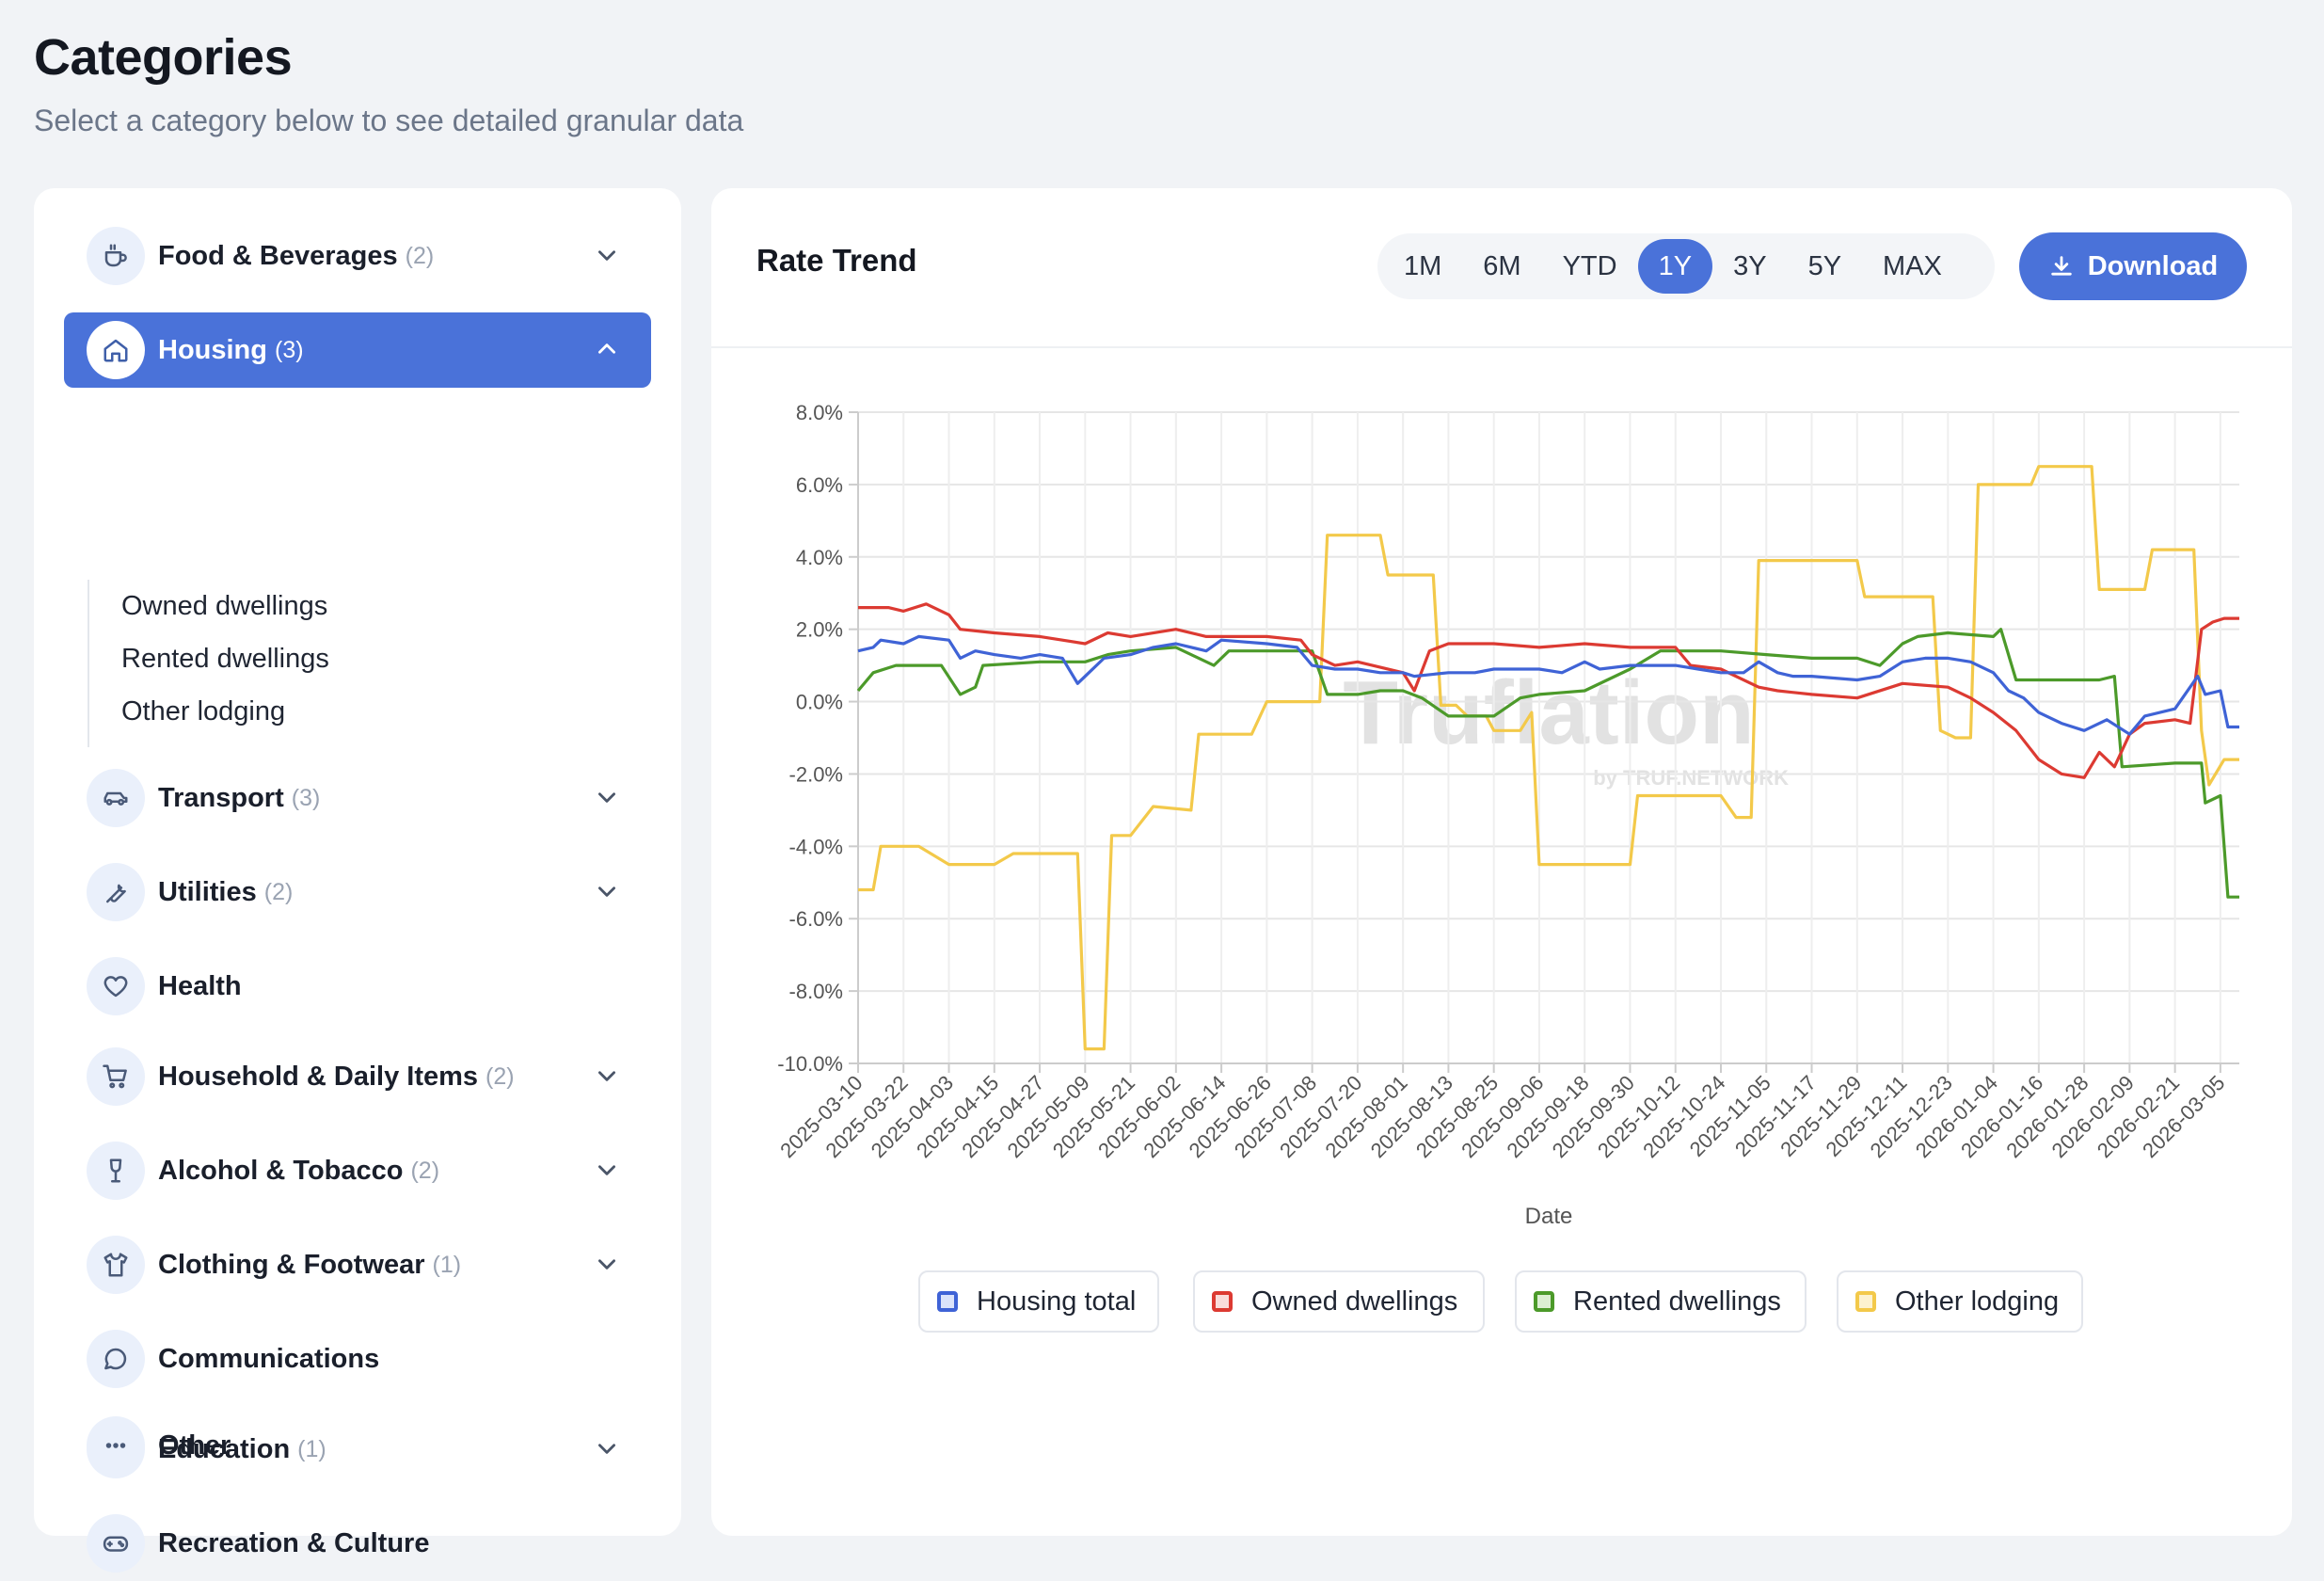 This screenshot has height=1581, width=2324. What do you see at coordinates (116, 986) in the screenshot?
I see `heart-icon` at bounding box center [116, 986].